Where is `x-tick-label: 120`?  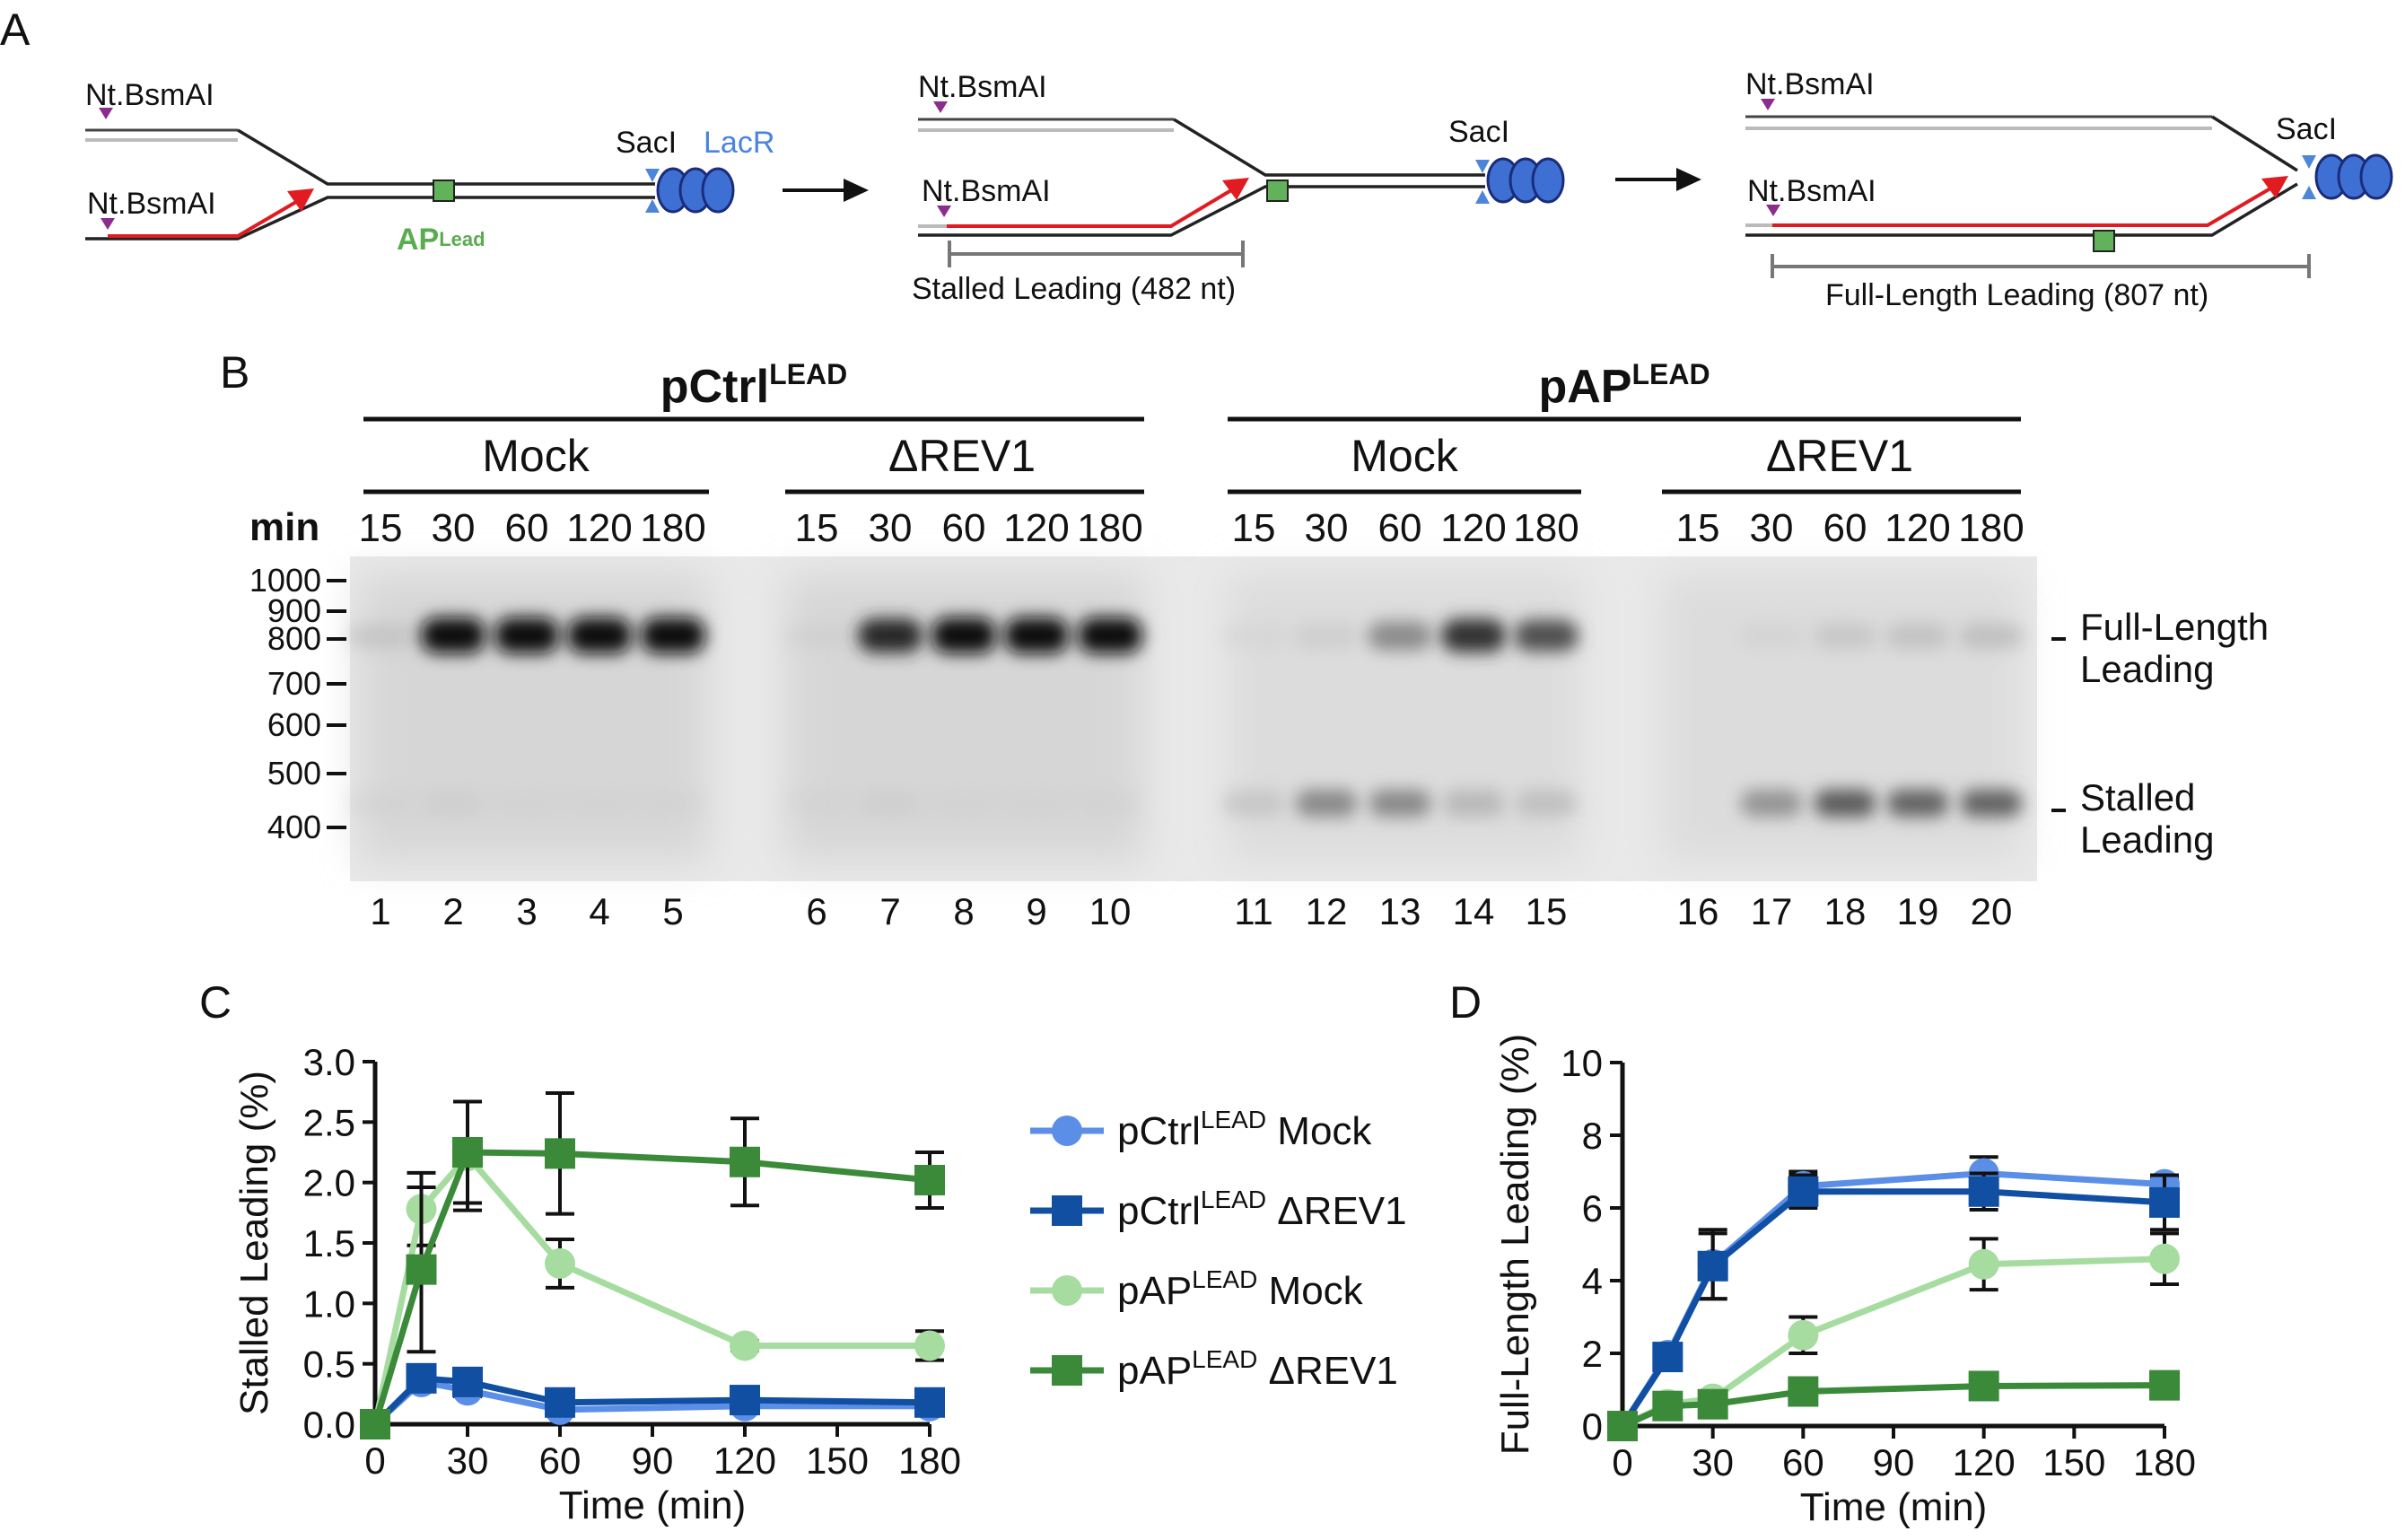 x-tick-label: 120 is located at coordinates (744, 1461).